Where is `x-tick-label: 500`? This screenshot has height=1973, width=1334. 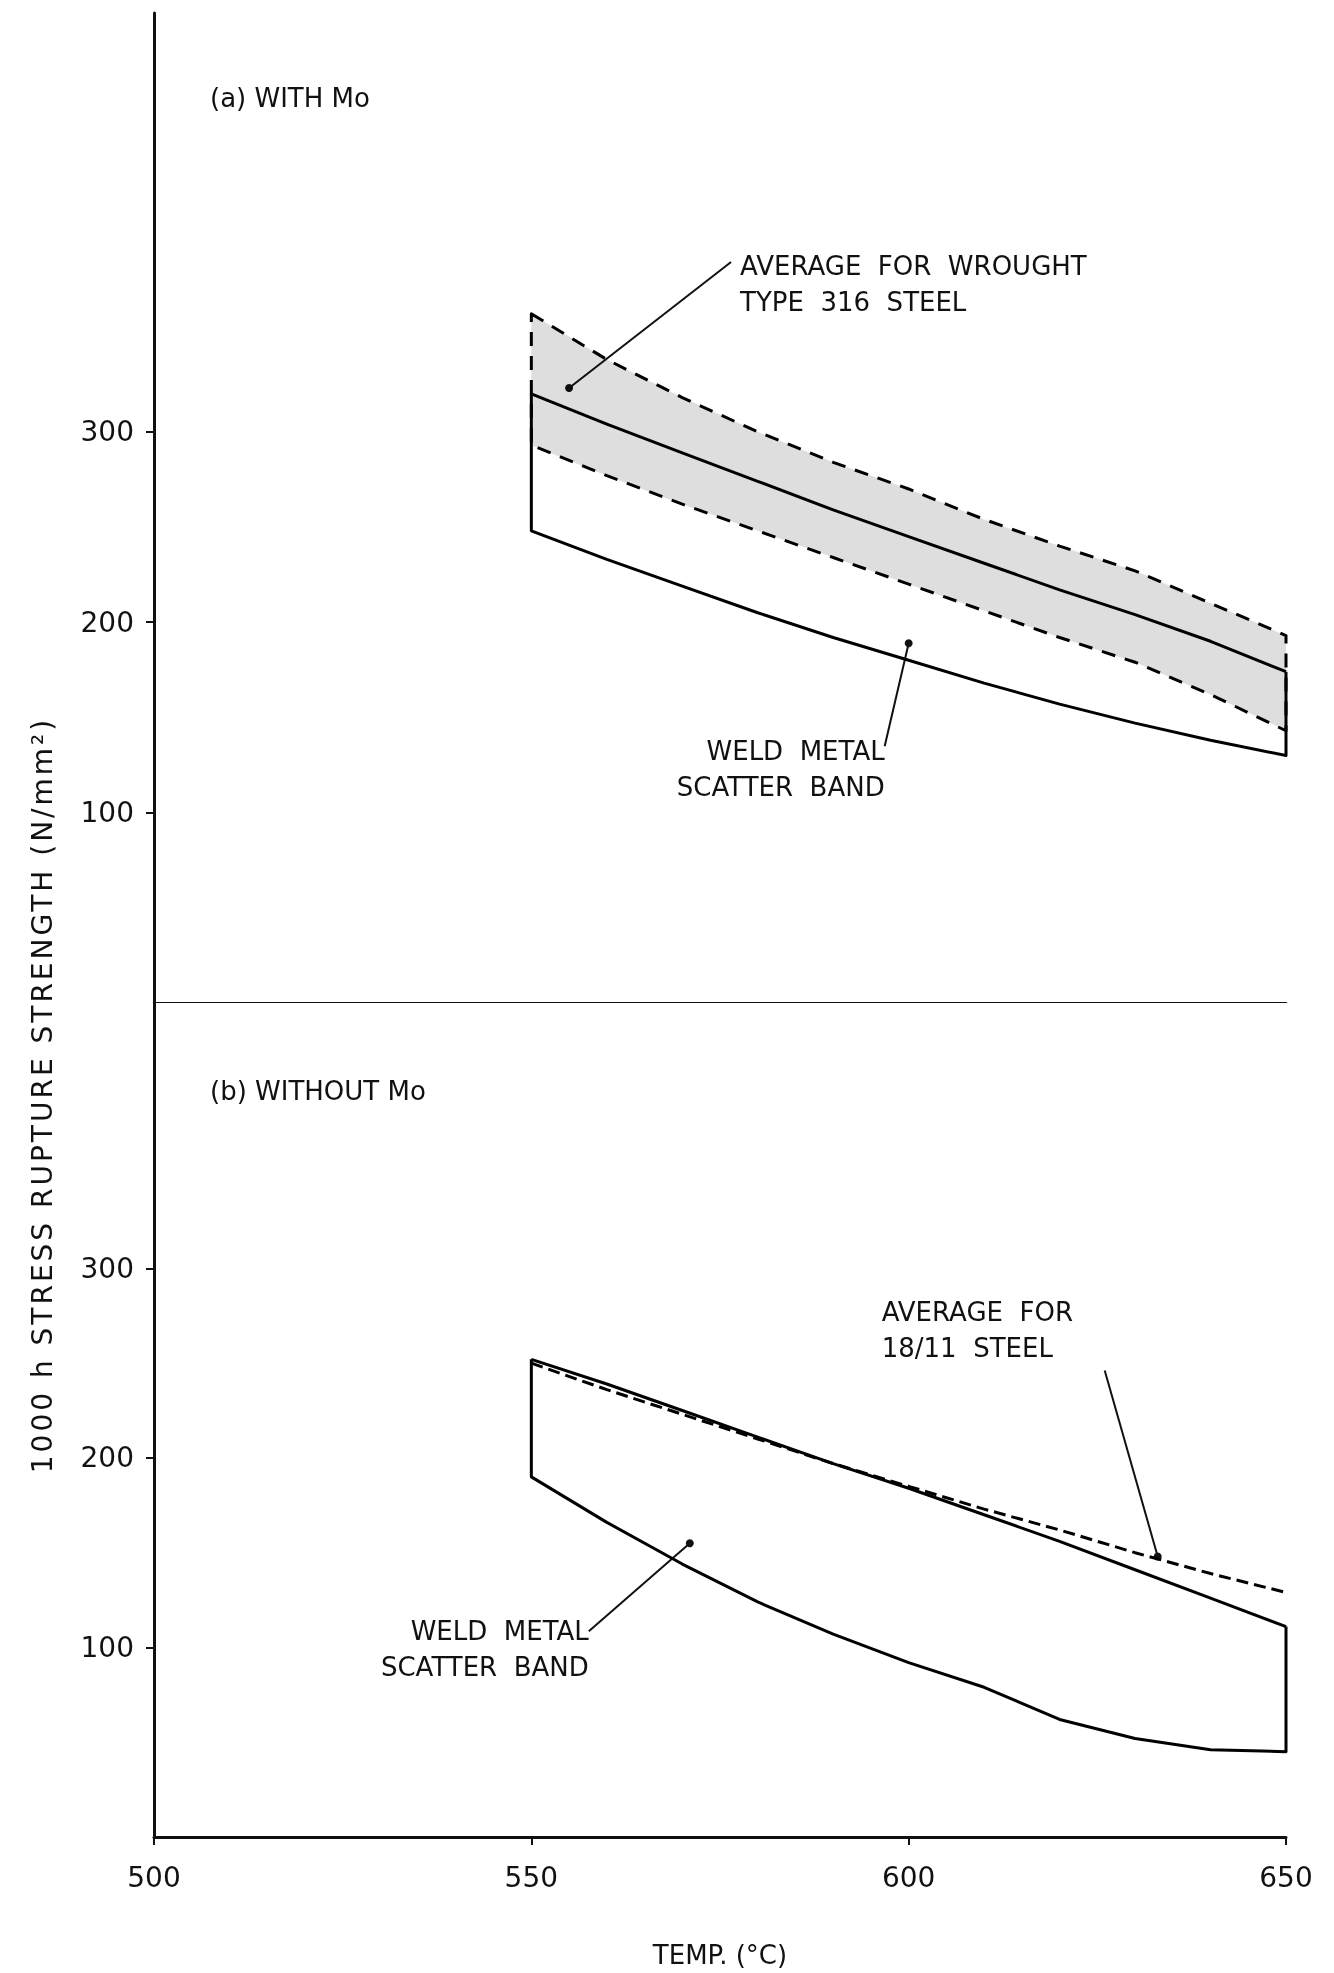
x-tick-label: 500 is located at coordinates (154, 1877).